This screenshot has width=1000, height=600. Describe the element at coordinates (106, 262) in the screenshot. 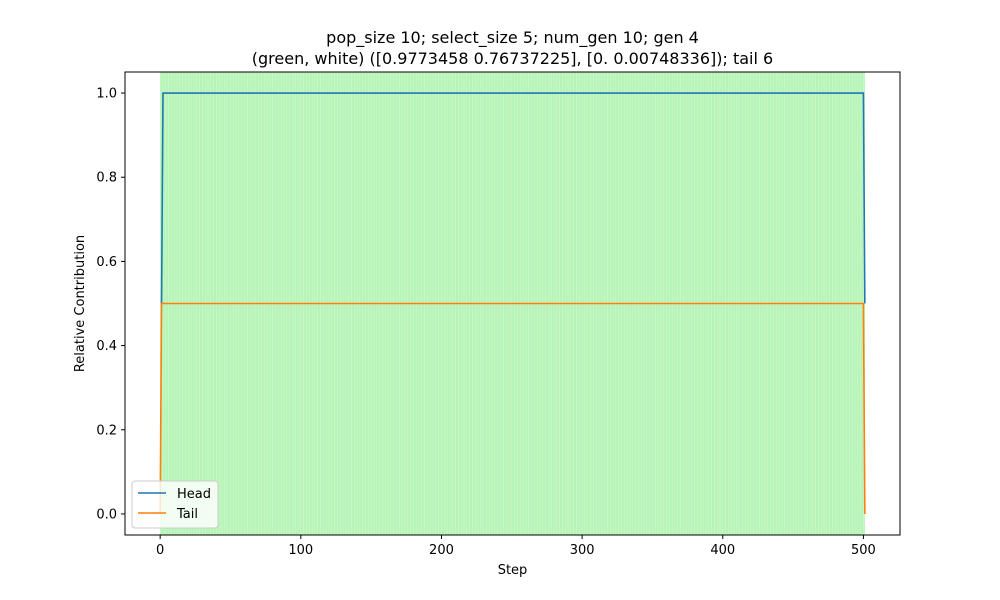

I see `y-tick-label: 0.6` at that location.